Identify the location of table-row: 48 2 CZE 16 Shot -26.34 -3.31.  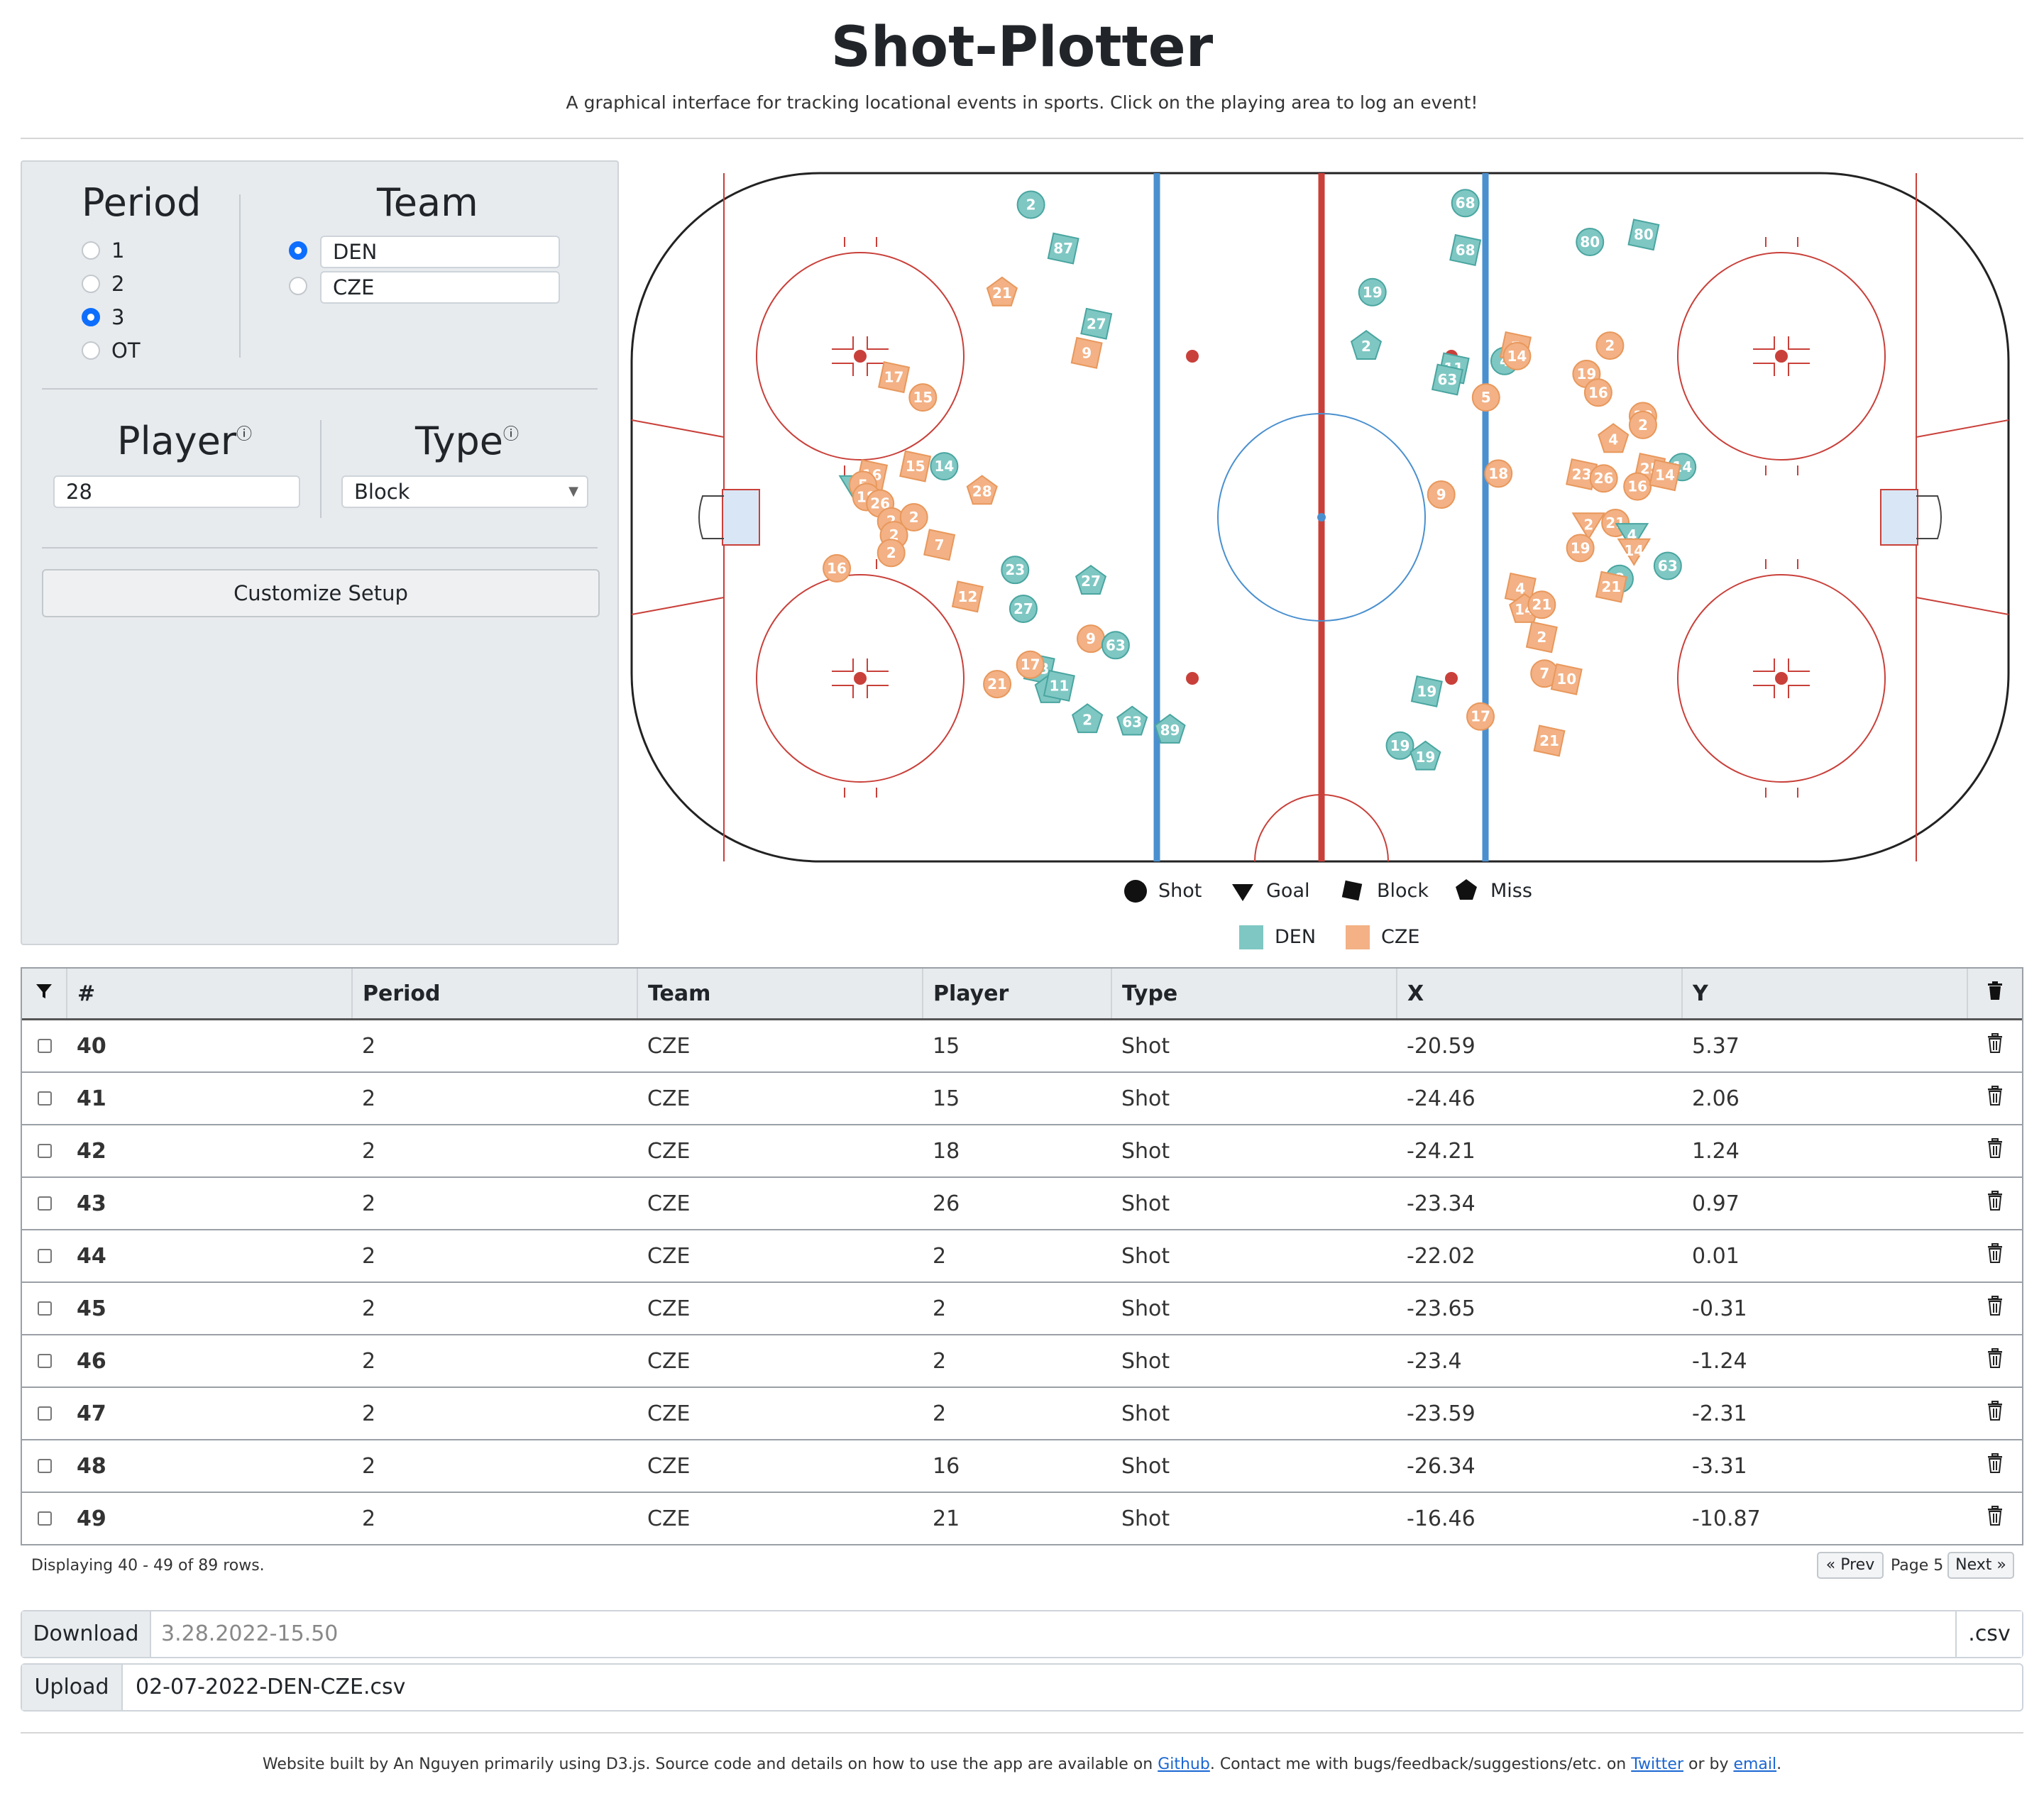
(1022, 1465).